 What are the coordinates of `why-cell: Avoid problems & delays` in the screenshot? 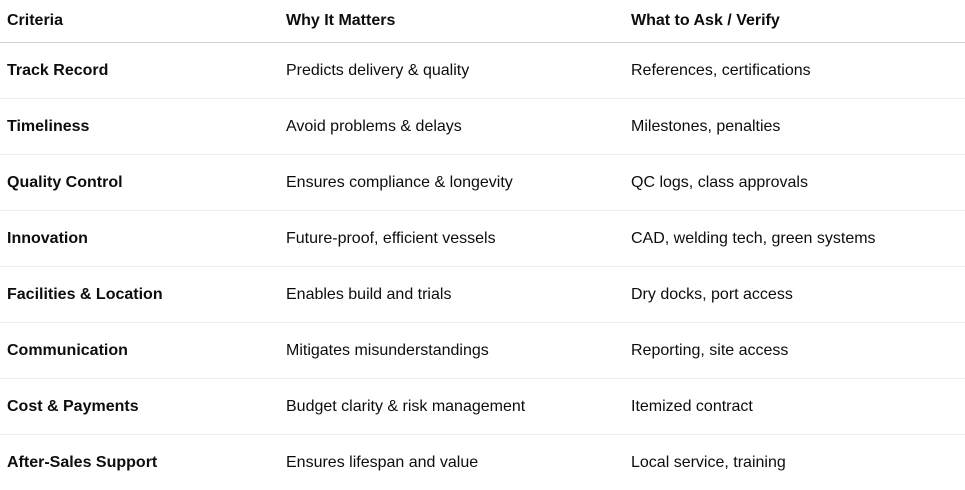 It's located at (451, 127).